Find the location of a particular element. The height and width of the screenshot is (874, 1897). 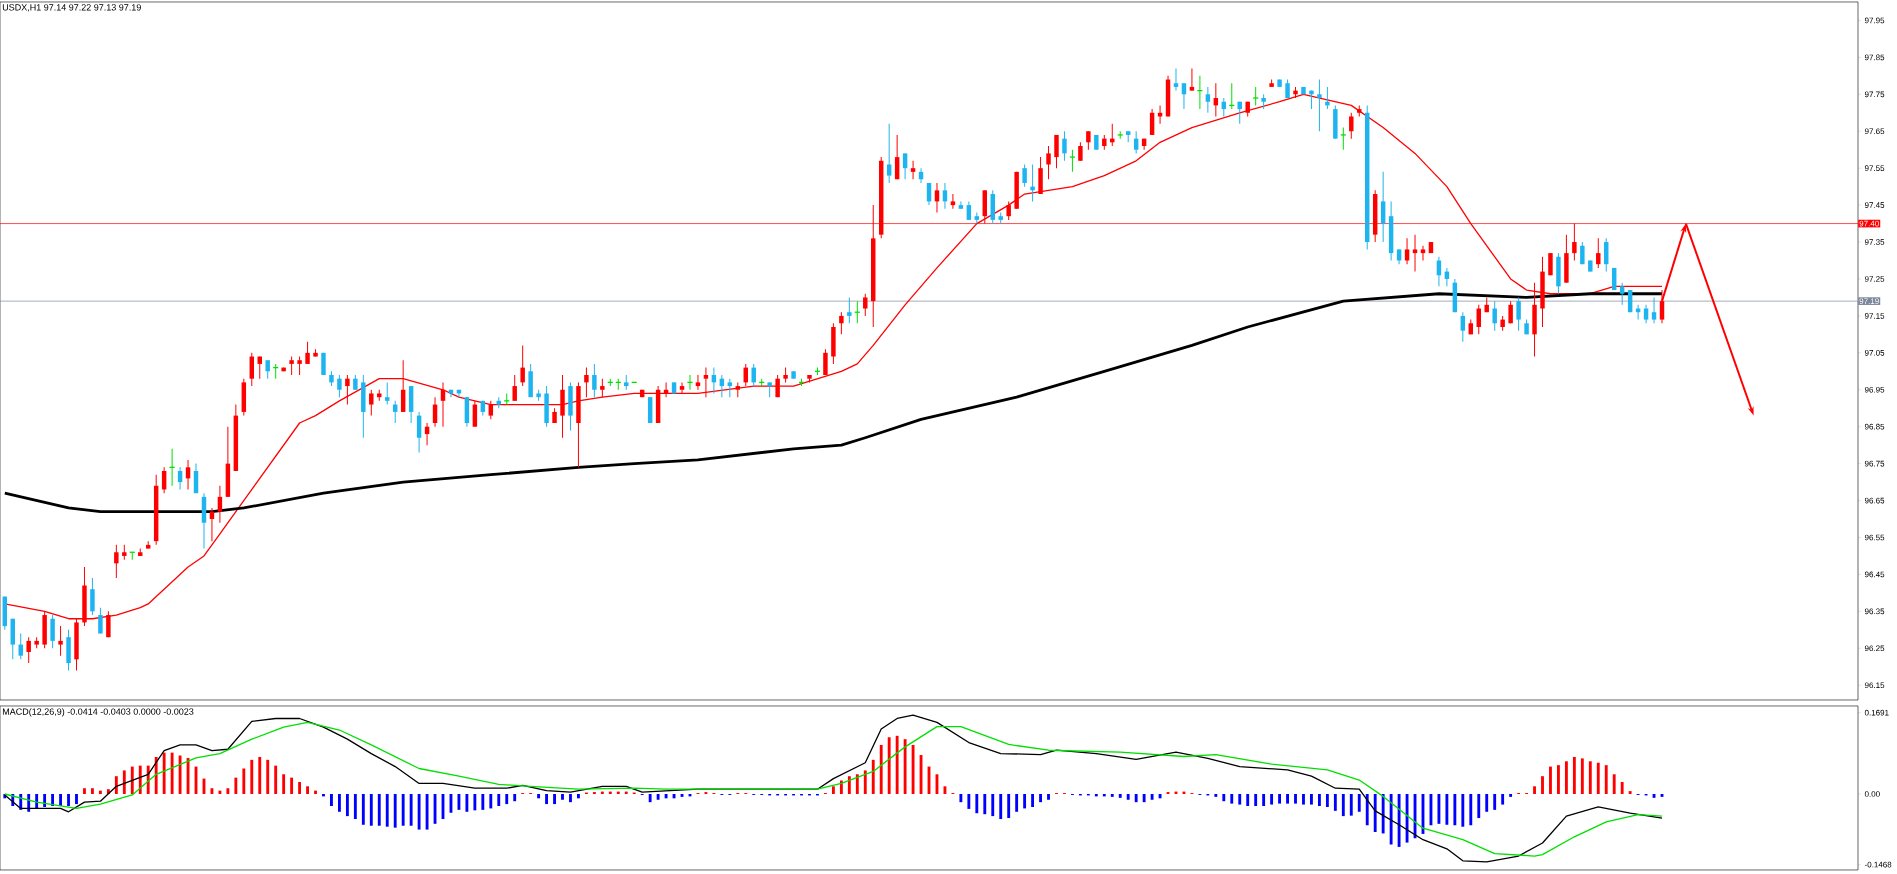

y-tick-label: 96.55 is located at coordinates (1874, 537).